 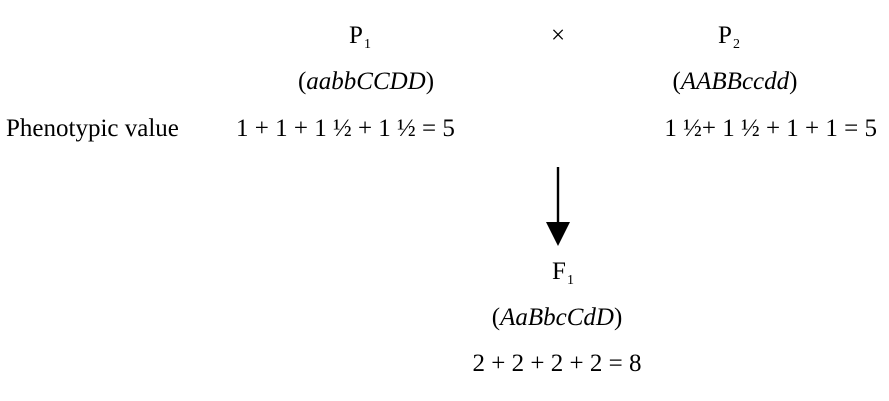 I want to click on phenotypic-value-label: Phenotypic value, so click(x=92, y=128).